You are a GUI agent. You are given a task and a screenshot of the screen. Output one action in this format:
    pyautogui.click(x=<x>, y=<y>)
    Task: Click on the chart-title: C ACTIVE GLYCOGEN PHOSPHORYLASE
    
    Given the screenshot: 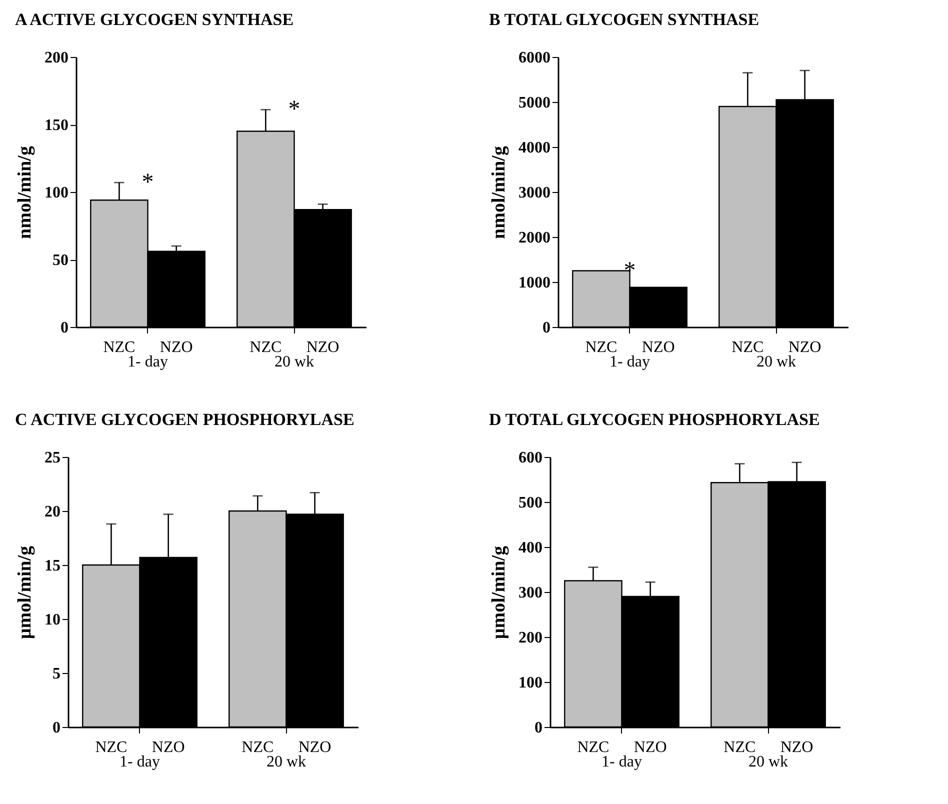 What is the action you would take?
    pyautogui.click(x=184, y=419)
    